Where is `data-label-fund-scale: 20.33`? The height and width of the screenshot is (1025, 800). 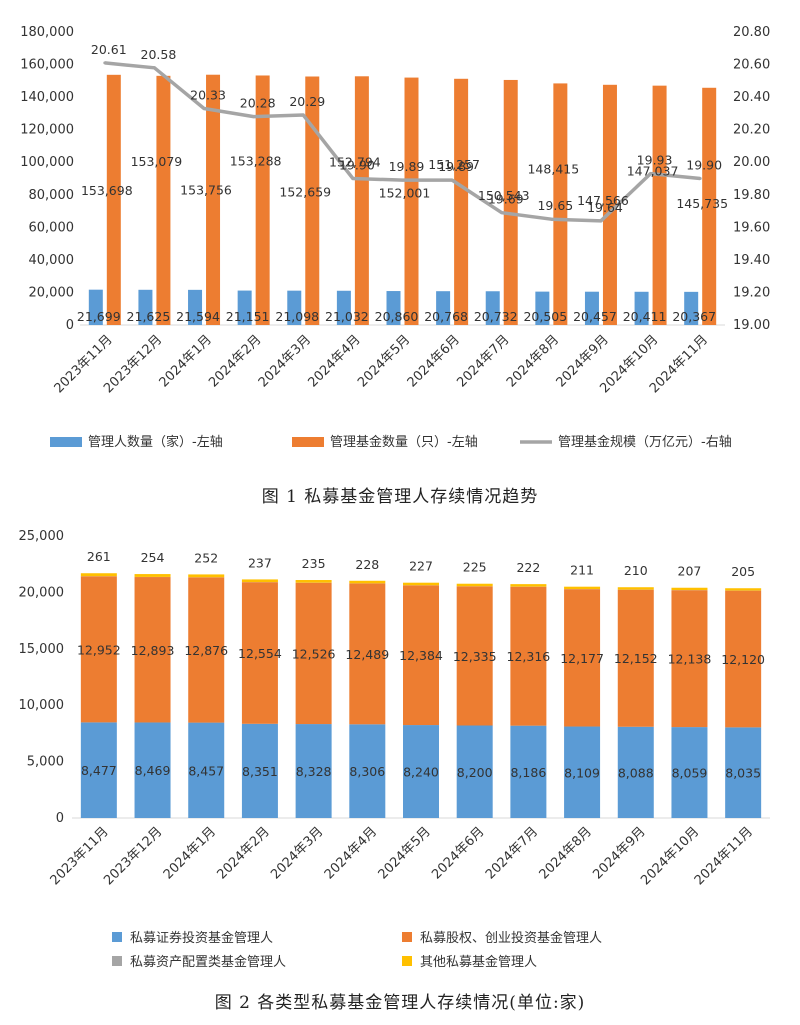
data-label-fund-scale: 20.33 is located at coordinates (208, 95).